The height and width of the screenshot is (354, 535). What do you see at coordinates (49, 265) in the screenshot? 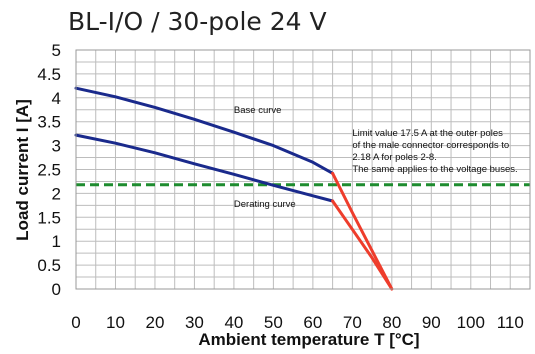
I see `y-tick-label: 0.5` at bounding box center [49, 265].